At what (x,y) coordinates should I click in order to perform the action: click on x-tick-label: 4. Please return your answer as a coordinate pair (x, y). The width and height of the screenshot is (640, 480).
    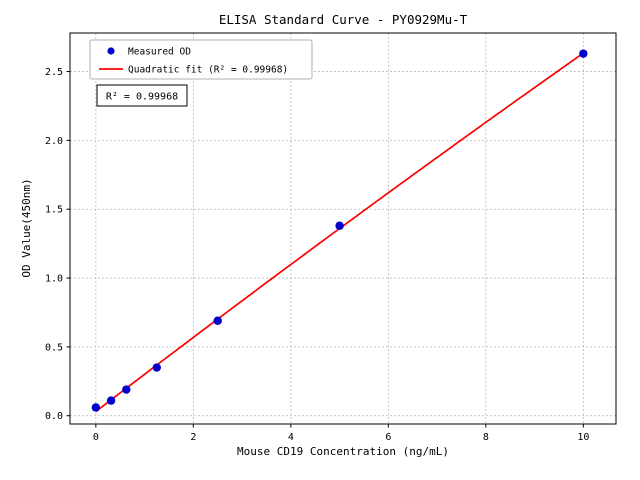
    Looking at the image, I should click on (291, 437).